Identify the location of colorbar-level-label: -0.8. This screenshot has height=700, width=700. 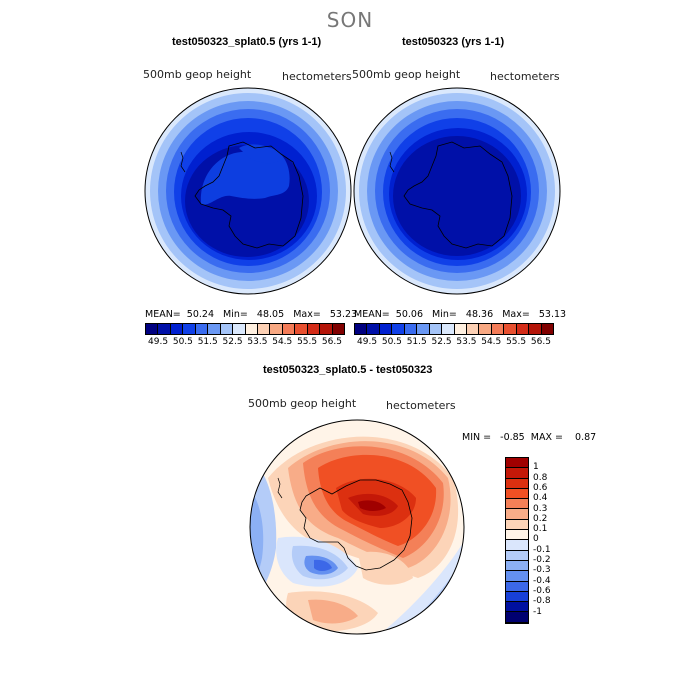
(542, 601).